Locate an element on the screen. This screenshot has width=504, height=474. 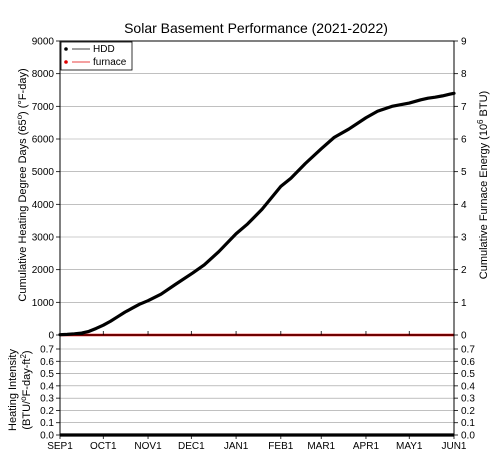
top-left-tick-label: 9000 is located at coordinates (43, 42).